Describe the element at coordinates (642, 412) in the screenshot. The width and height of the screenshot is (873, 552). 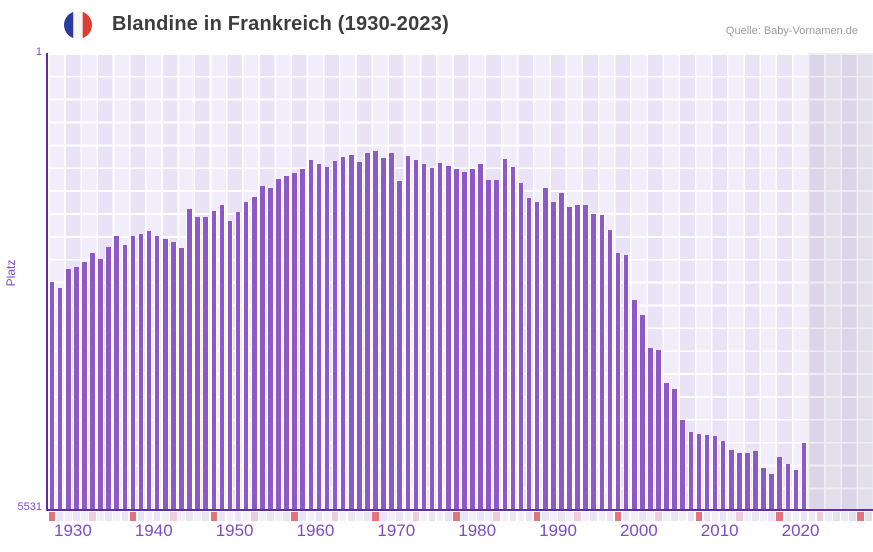
I see `bar-2003` at that location.